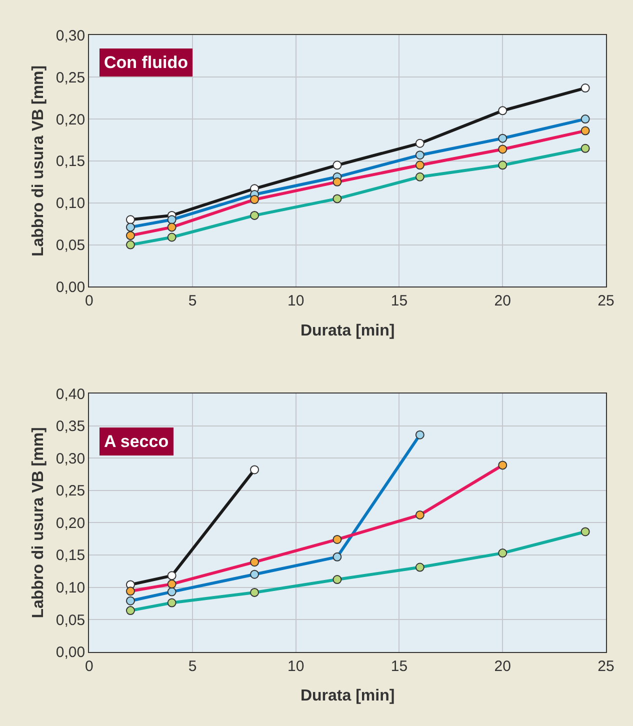 The image size is (633, 726). Describe the element at coordinates (71, 427) in the screenshot. I see `y-tick-label: 0,35` at that location.